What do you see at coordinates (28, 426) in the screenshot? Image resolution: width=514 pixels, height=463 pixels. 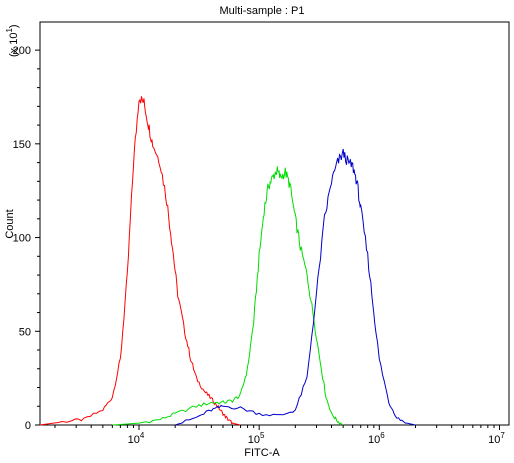 I see `y-tick-label: 0` at bounding box center [28, 426].